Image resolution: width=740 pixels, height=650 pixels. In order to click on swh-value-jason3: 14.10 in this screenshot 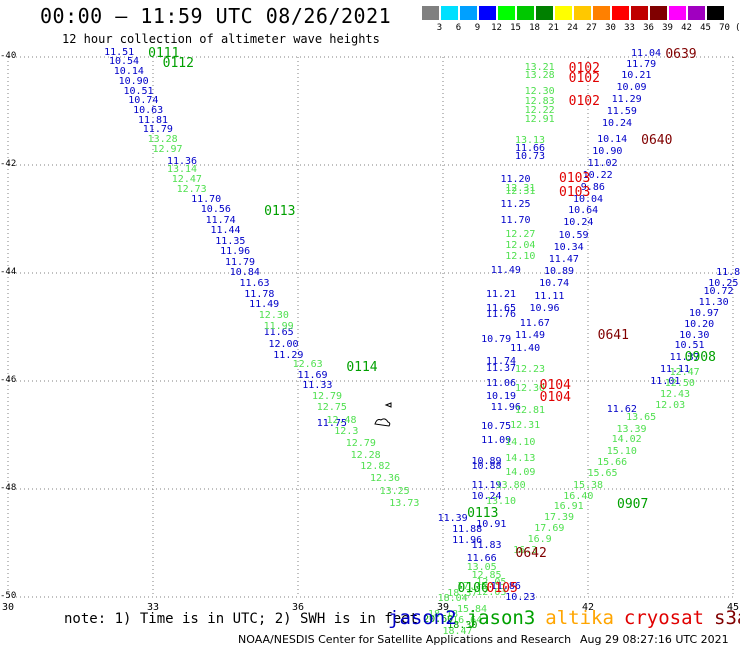, I will do `click(520, 442)`.